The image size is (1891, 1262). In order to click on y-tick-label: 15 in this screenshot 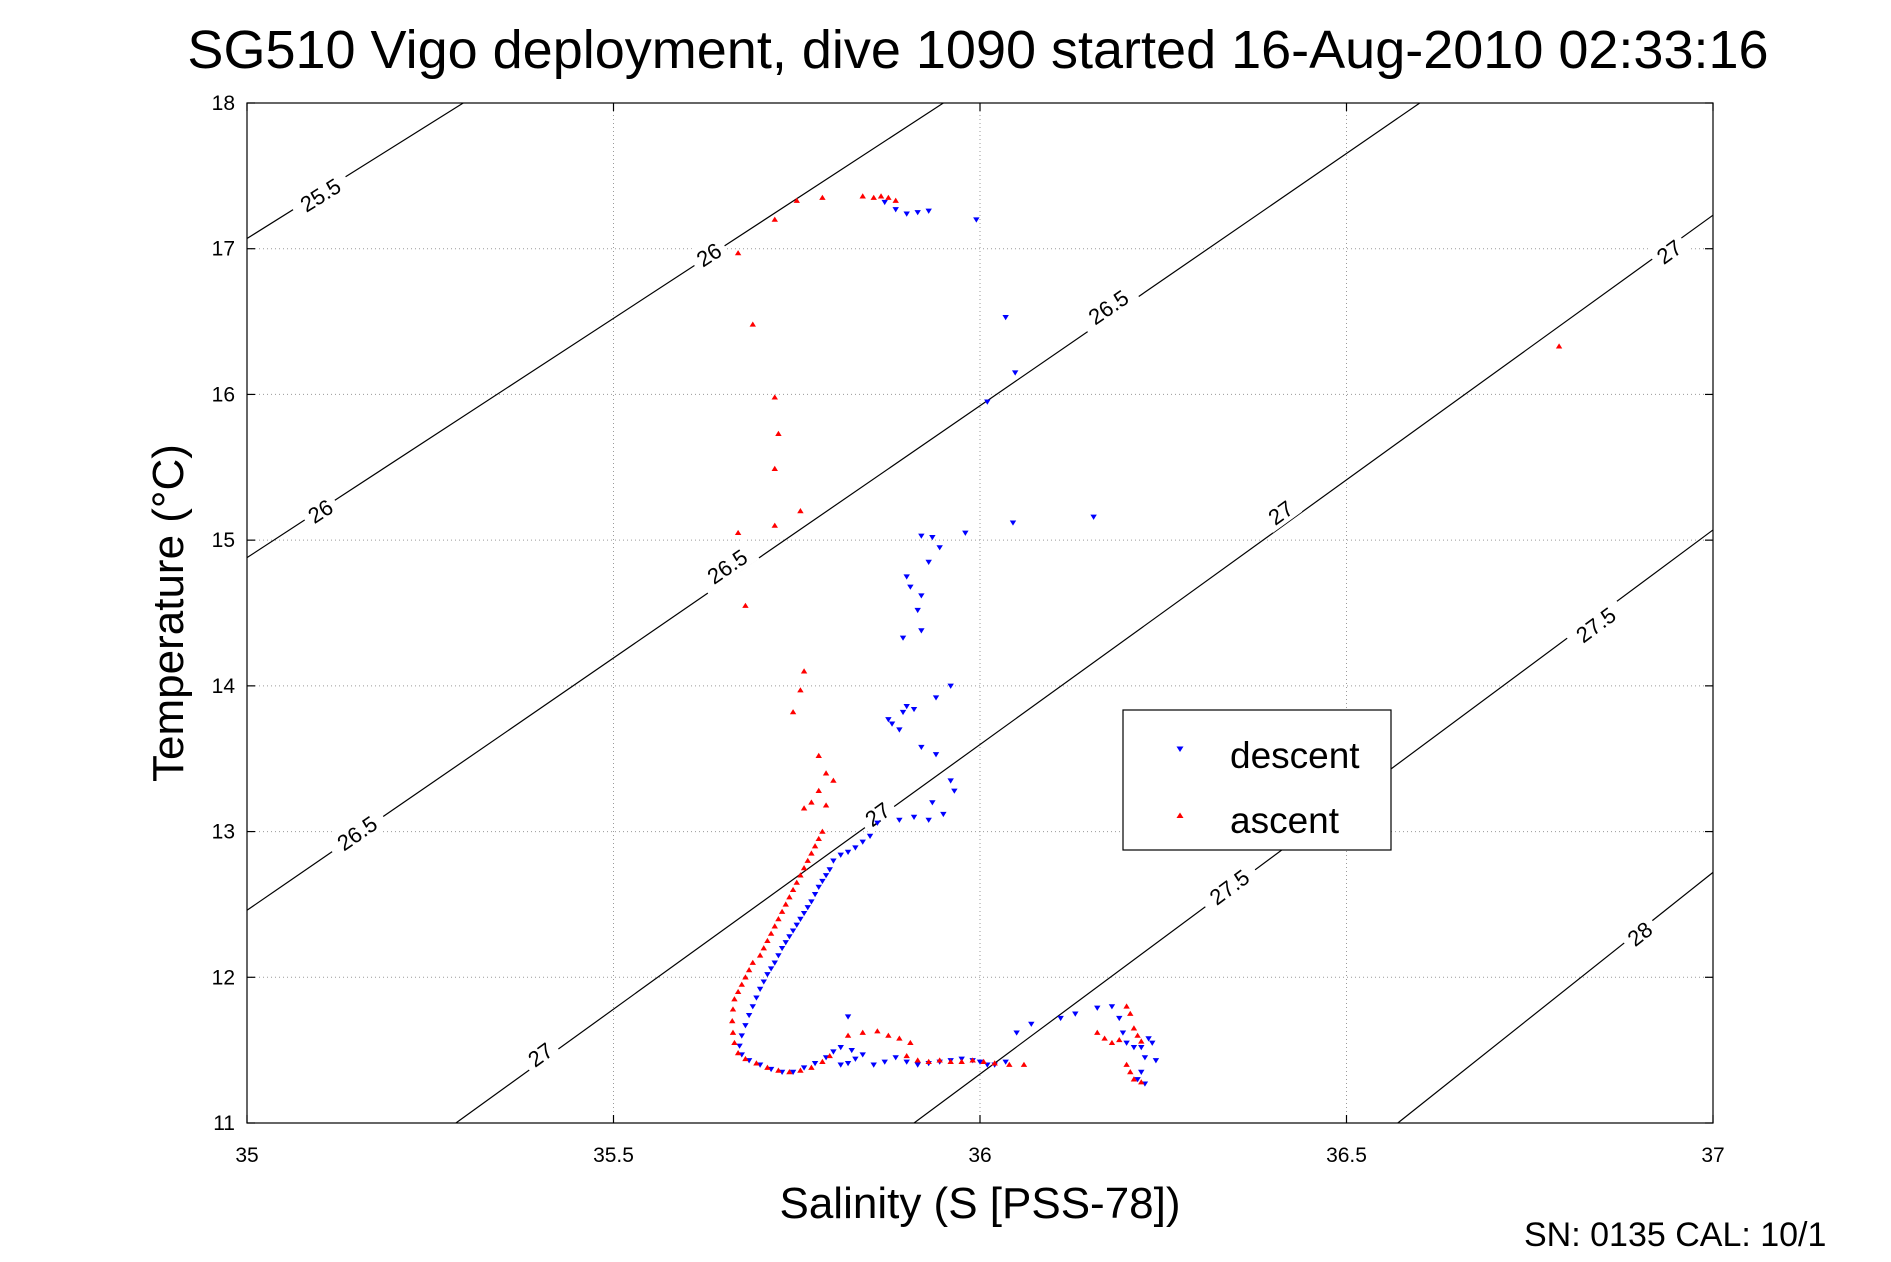, I will do `click(223, 540)`.